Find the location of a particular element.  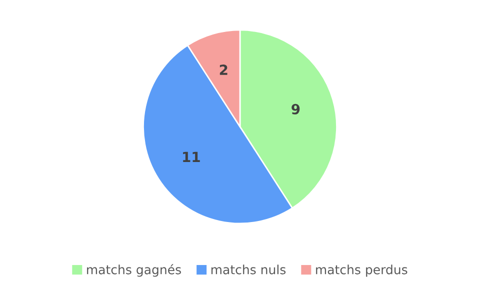

data-label: 11 is located at coordinates (191, 157).